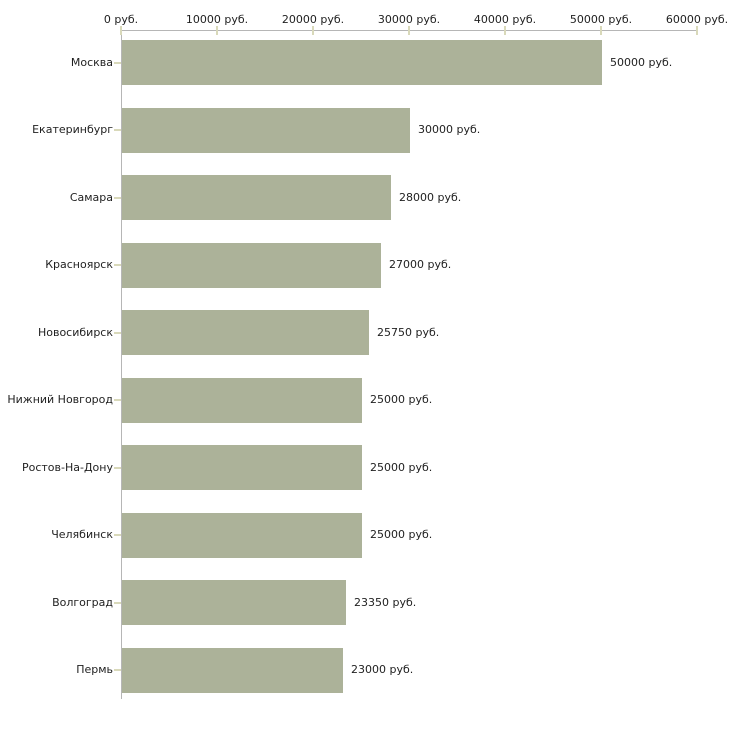  What do you see at coordinates (641, 62) in the screenshot?
I see `value-label: 50000 руб.` at bounding box center [641, 62].